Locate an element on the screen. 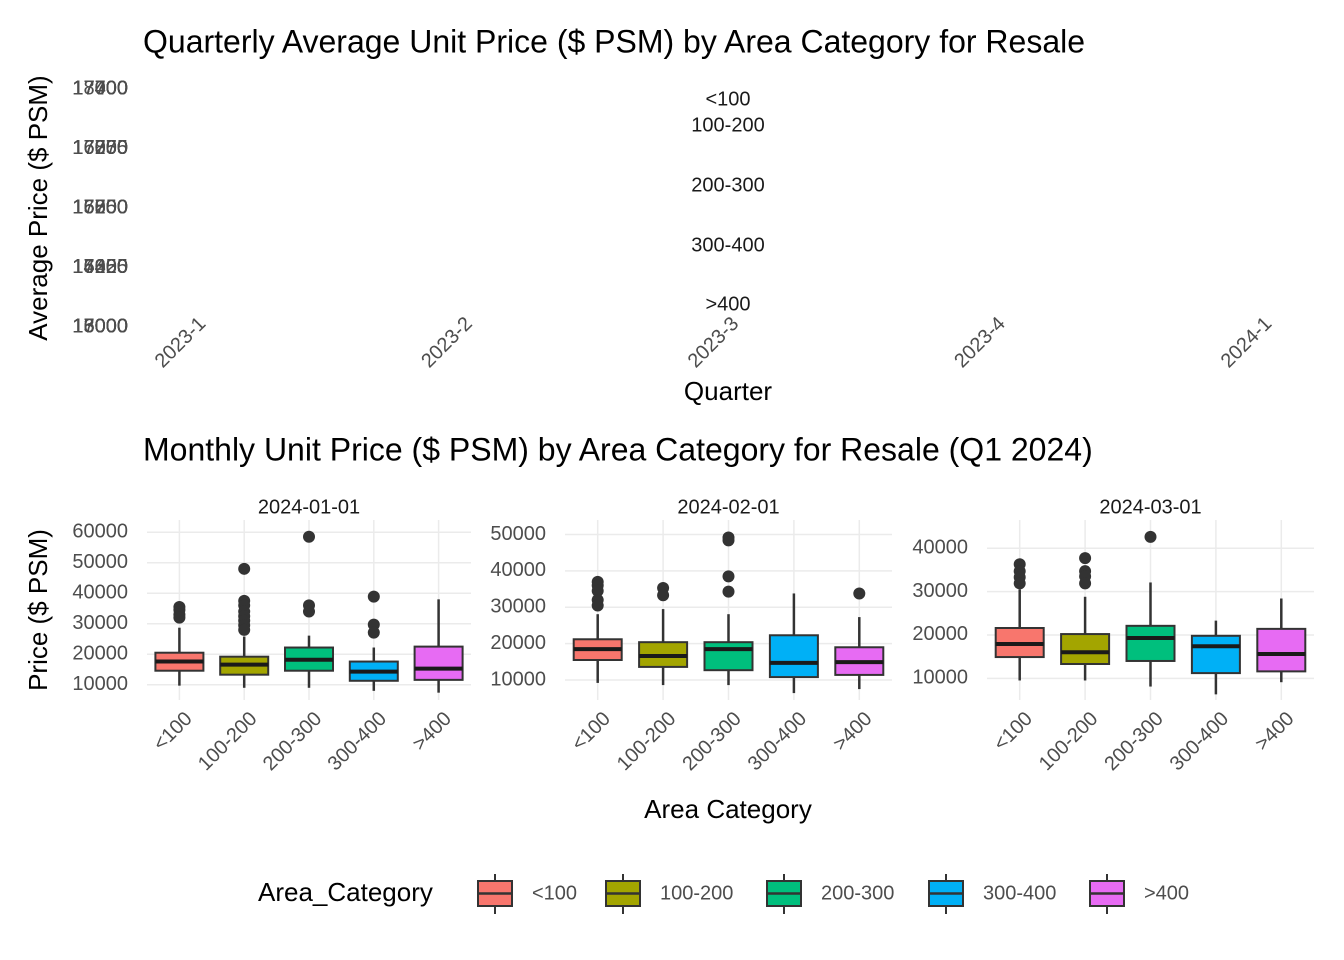  y-tick-label: 16800 is located at coordinates (100, 148).